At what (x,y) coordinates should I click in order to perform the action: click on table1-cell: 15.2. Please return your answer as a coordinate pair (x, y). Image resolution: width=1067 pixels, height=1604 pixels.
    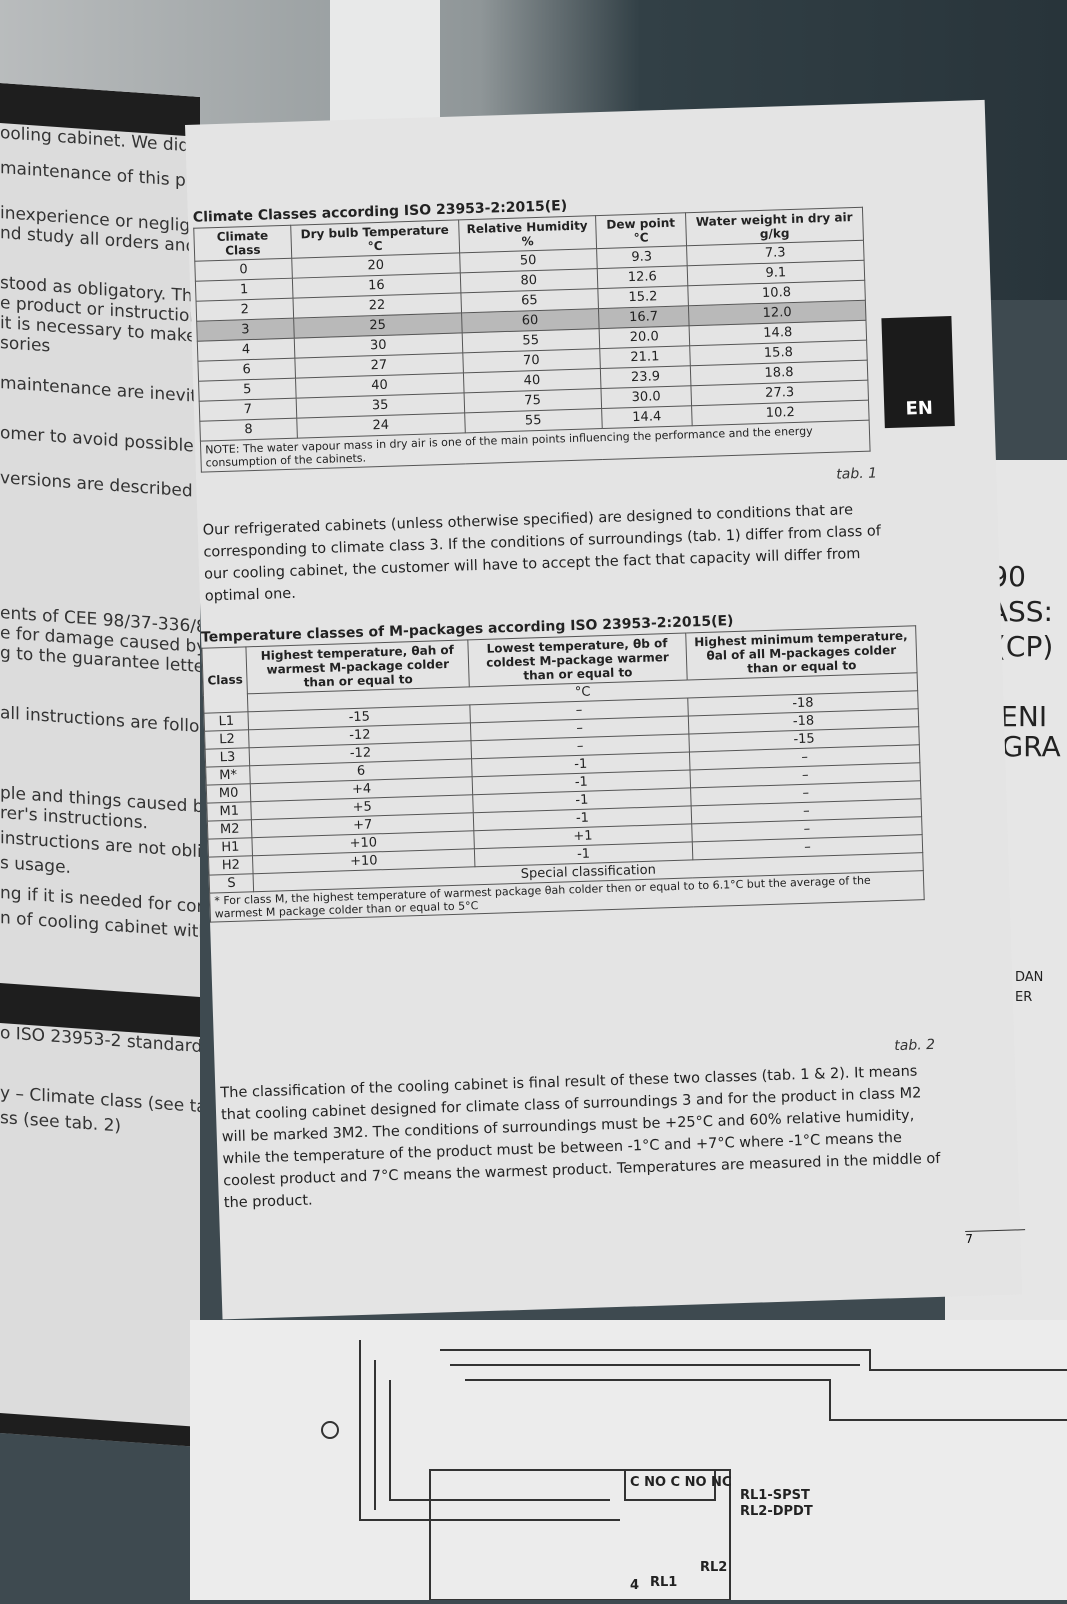
    Looking at the image, I should click on (643, 297).